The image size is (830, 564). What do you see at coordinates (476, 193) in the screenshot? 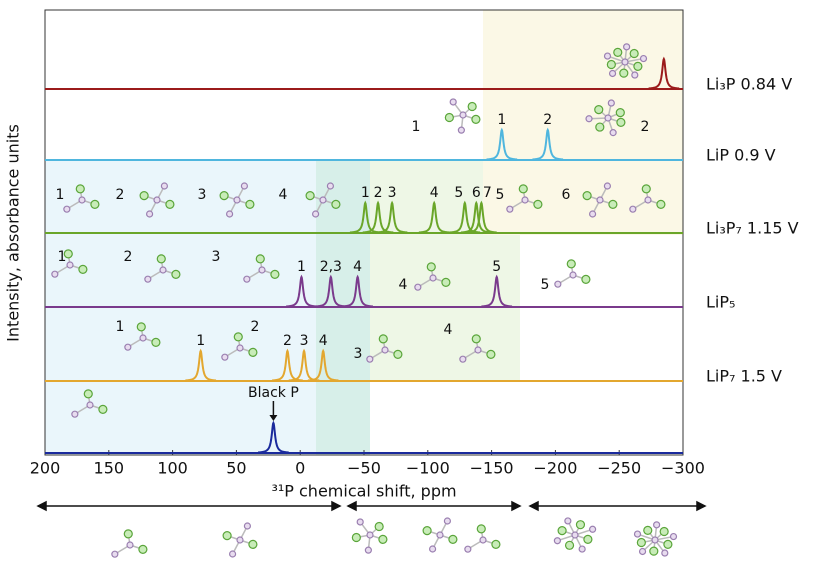
I see `peak-label: 6` at bounding box center [476, 193].